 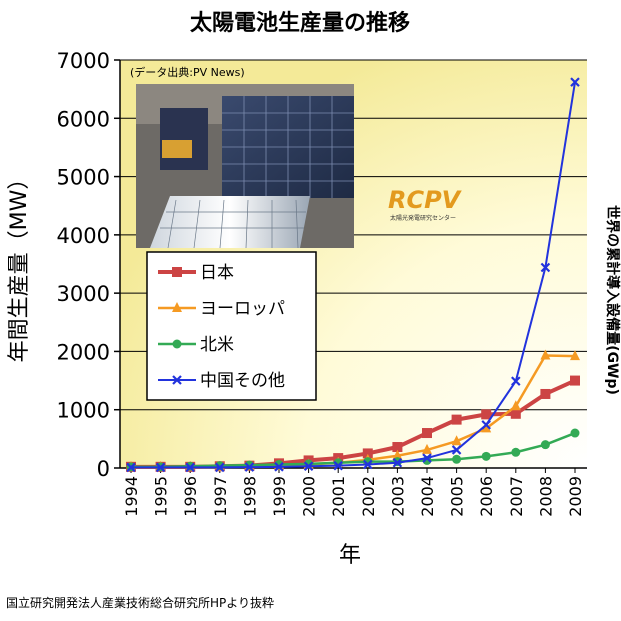 What do you see at coordinates (217, 273) in the screenshot?
I see `legend-label: 日本` at bounding box center [217, 273].